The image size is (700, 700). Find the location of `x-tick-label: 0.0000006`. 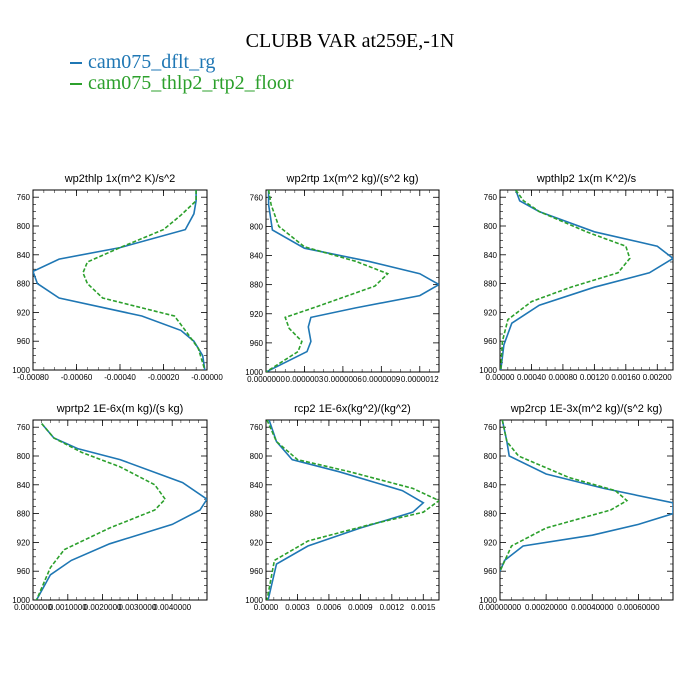

x-tick-label: 0.0000006 is located at coordinates (343, 379).